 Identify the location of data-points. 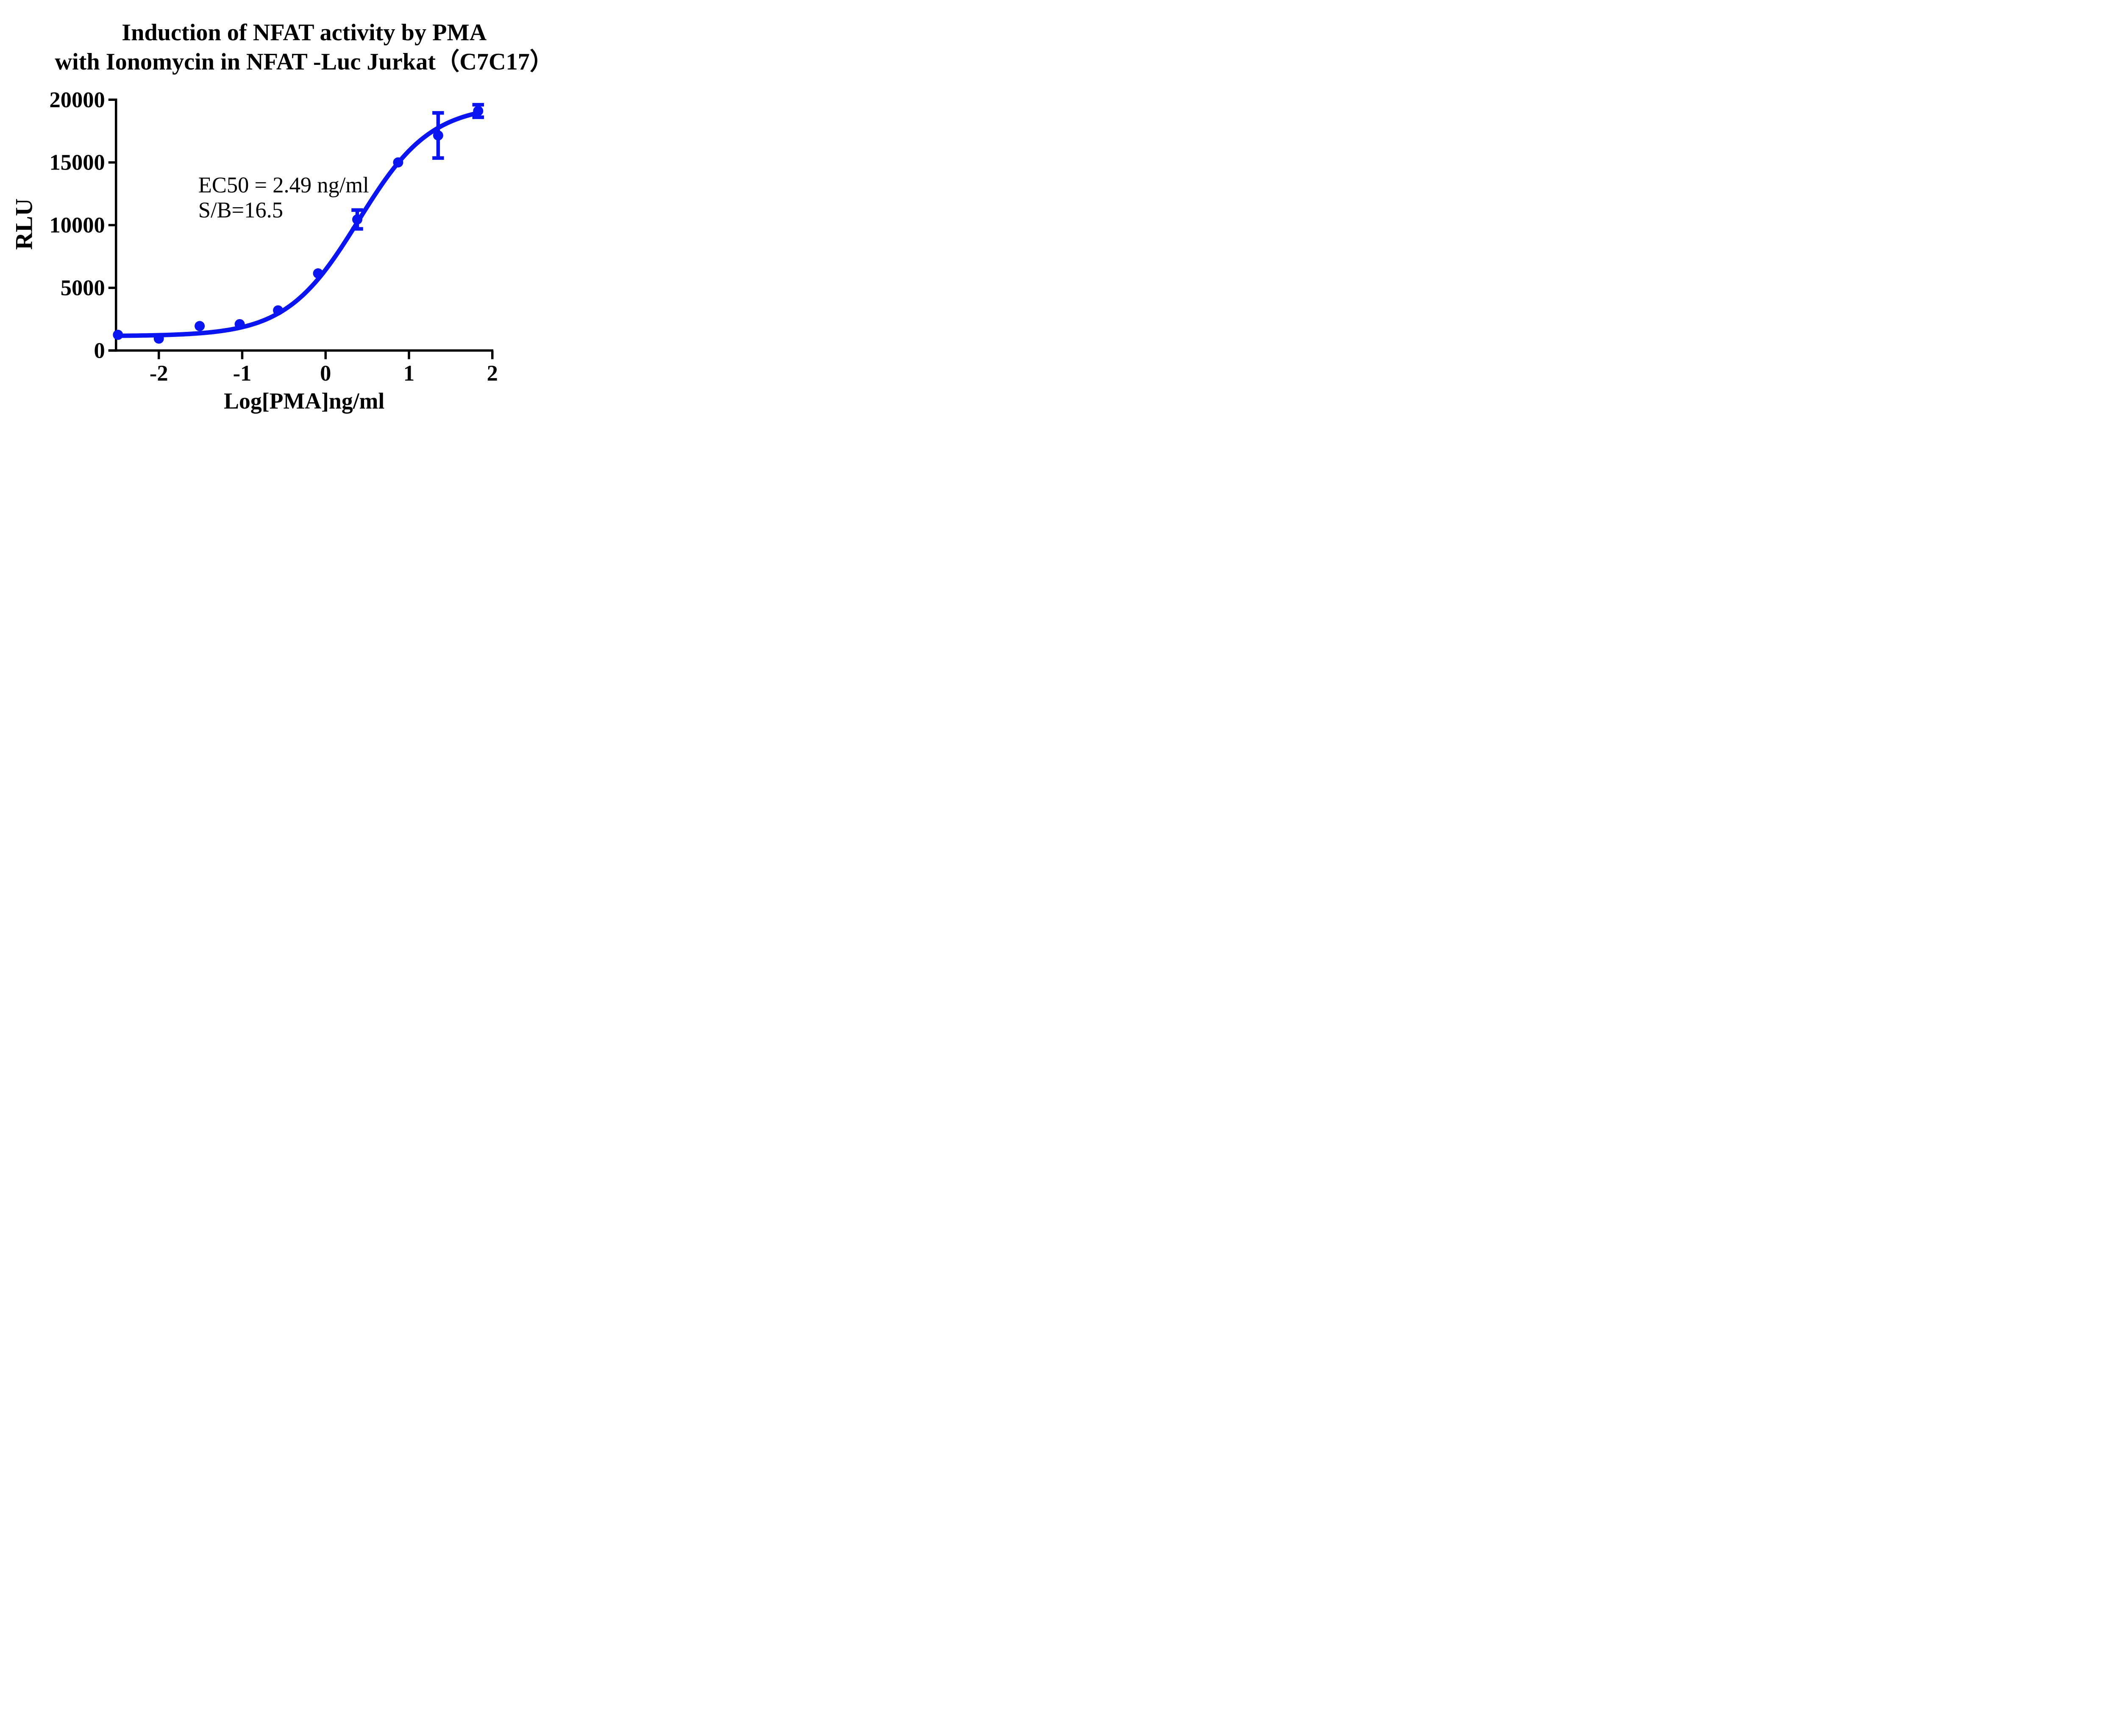
(299, 225).